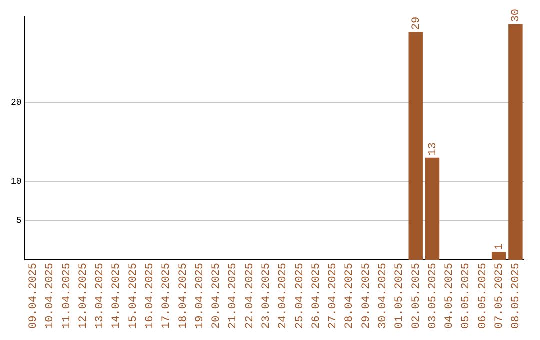 The height and width of the screenshot is (340, 540). What do you see at coordinates (383, 296) in the screenshot?
I see `x-tick-label: 30.04.2025` at bounding box center [383, 296].